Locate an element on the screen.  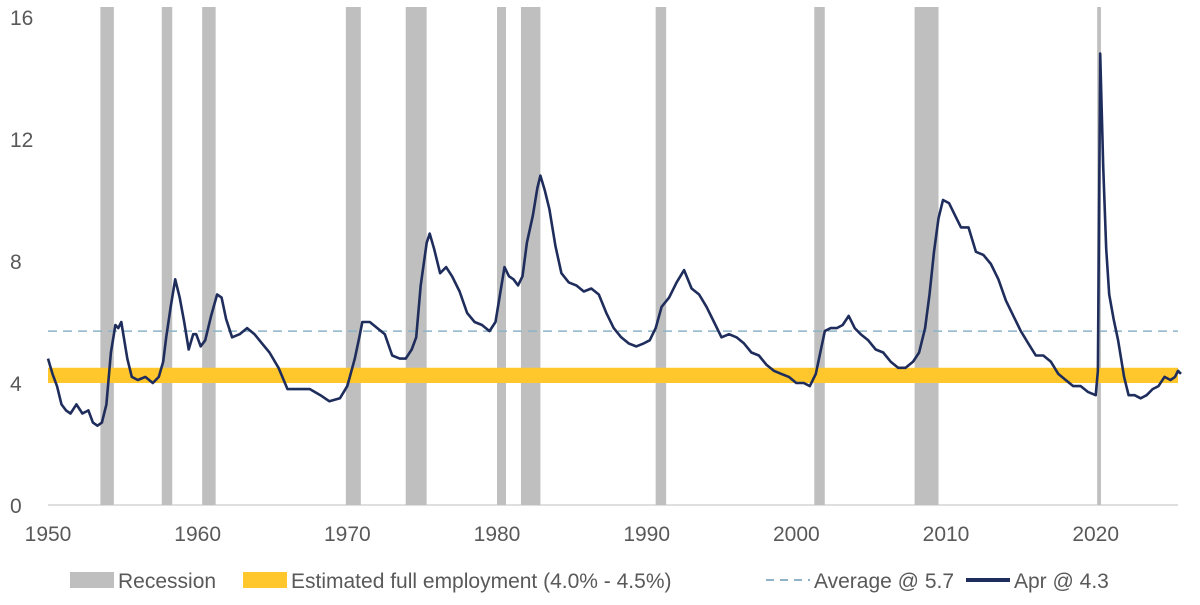
x-tick-label: 1950 is located at coordinates (48, 534).